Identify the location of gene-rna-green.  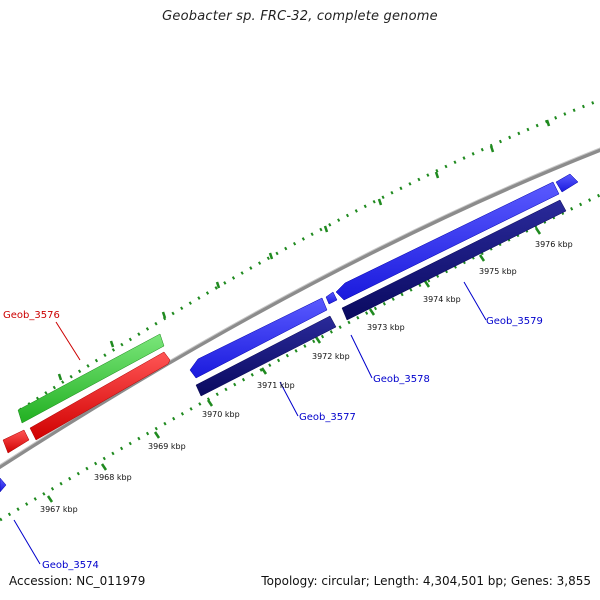
(91, 378).